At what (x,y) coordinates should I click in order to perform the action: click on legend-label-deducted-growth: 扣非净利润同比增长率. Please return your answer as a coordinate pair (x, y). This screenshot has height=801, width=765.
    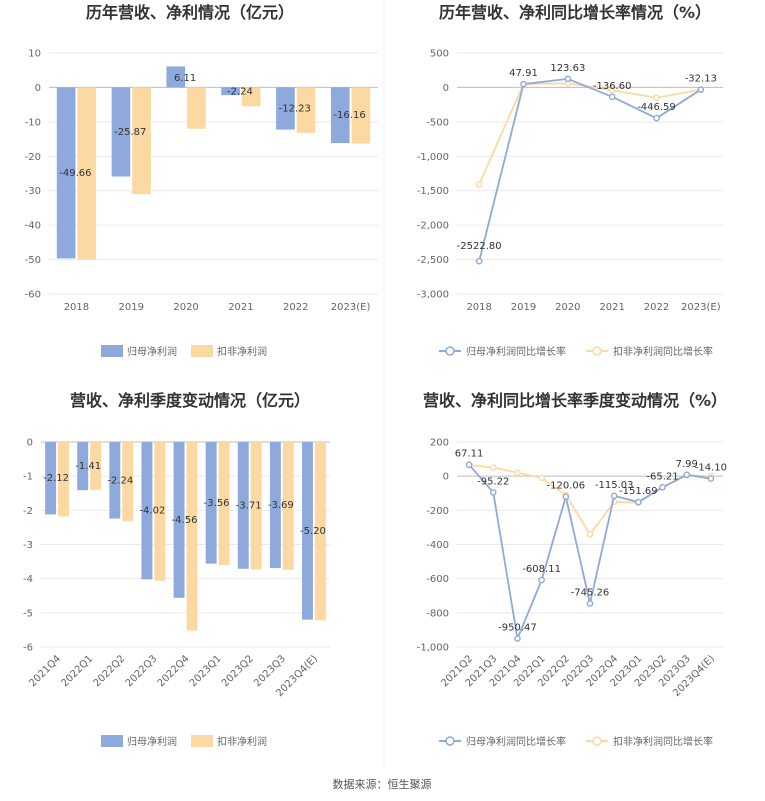
    Looking at the image, I should click on (663, 351).